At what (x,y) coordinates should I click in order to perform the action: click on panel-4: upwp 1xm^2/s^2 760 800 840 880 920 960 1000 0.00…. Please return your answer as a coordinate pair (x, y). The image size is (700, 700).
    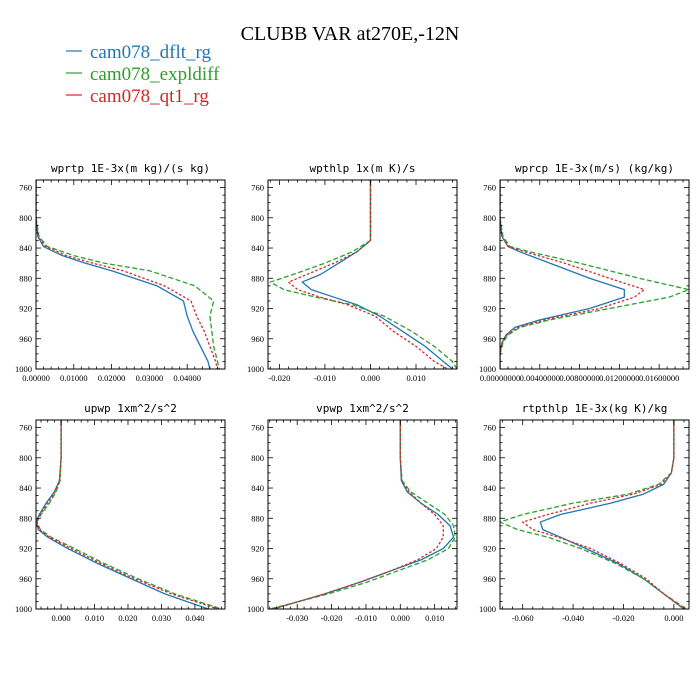
    Looking at the image, I should click on (120, 512).